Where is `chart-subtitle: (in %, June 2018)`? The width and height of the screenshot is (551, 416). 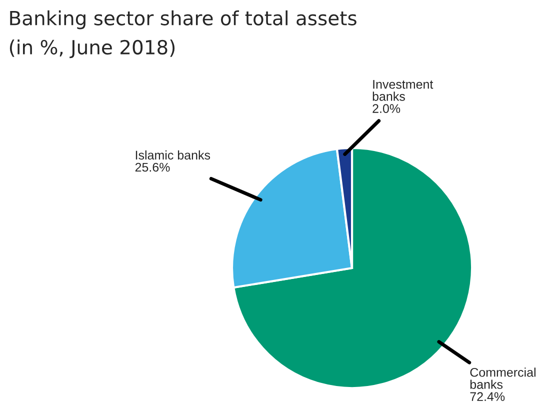 chart-subtitle: (in %, June 2018) is located at coordinates (92, 49).